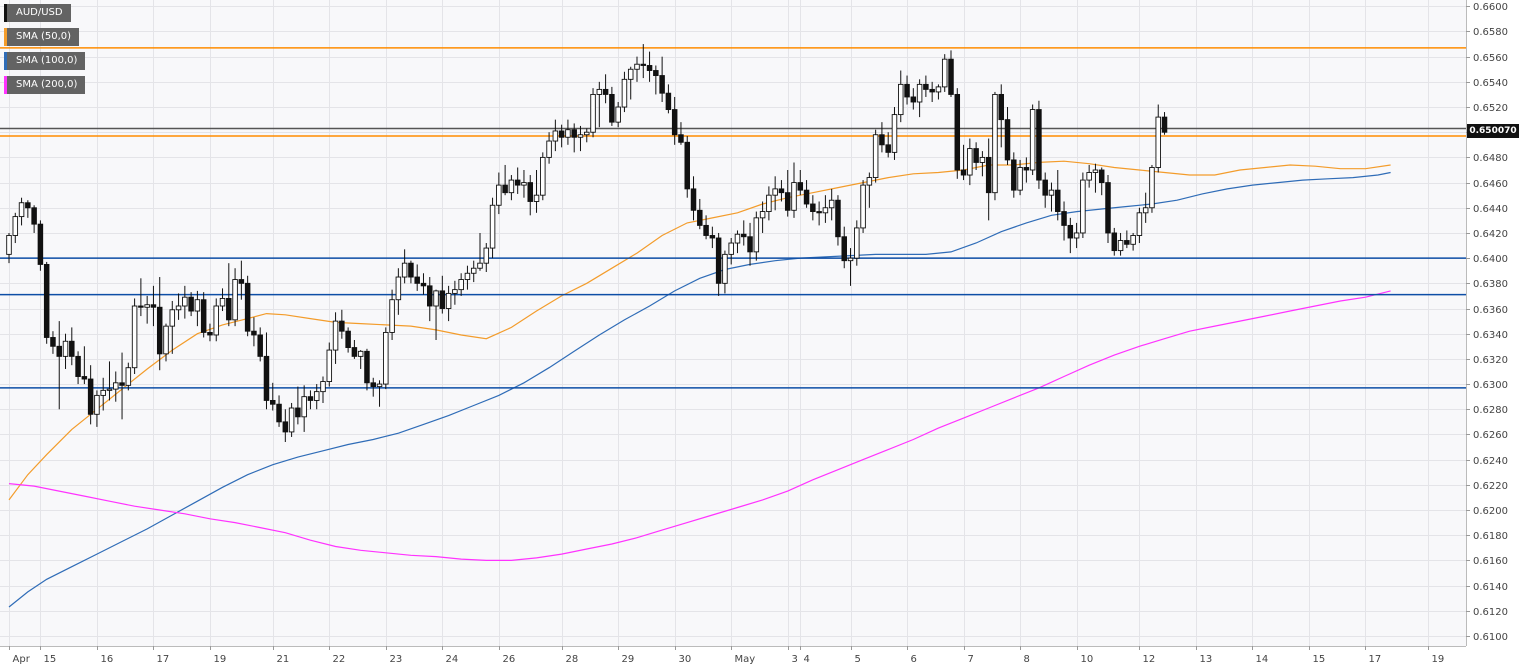 The image size is (1536, 669). What do you see at coordinates (1206, 659) in the screenshot?
I see `x-tick-label: 13` at bounding box center [1206, 659].